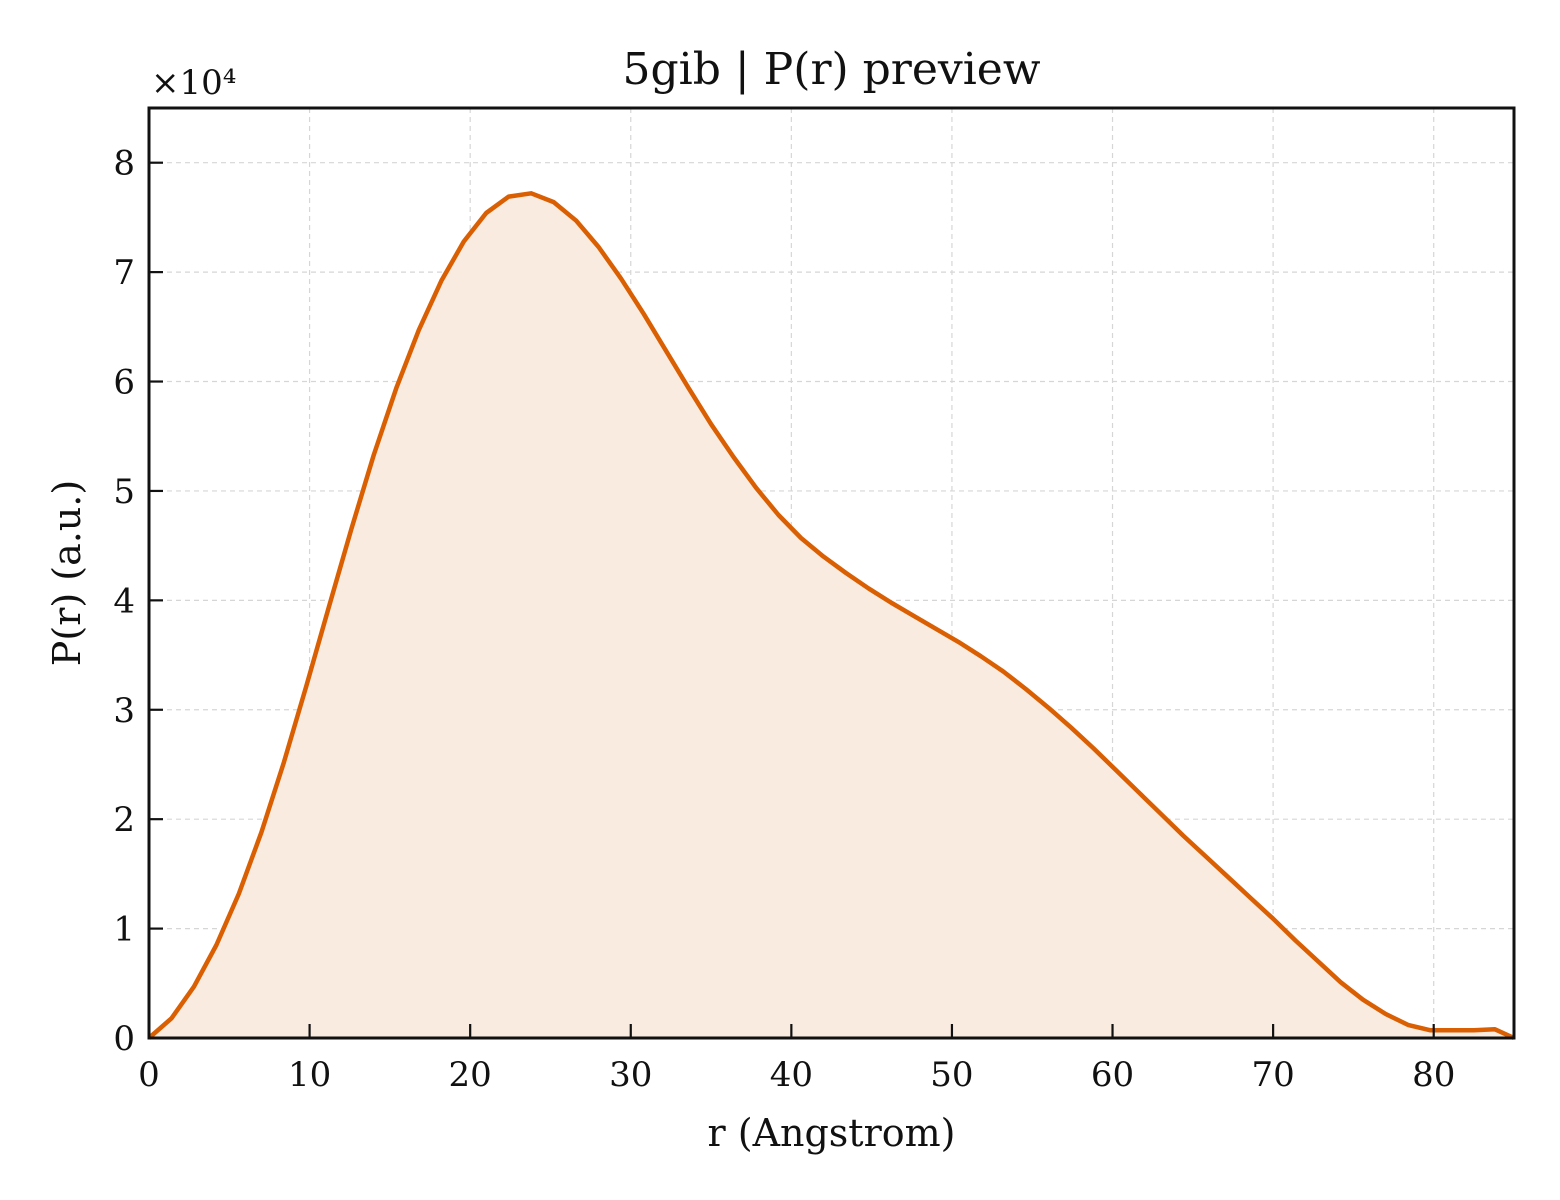  I want to click on y-tick-label: 0, so click(124, 1039).